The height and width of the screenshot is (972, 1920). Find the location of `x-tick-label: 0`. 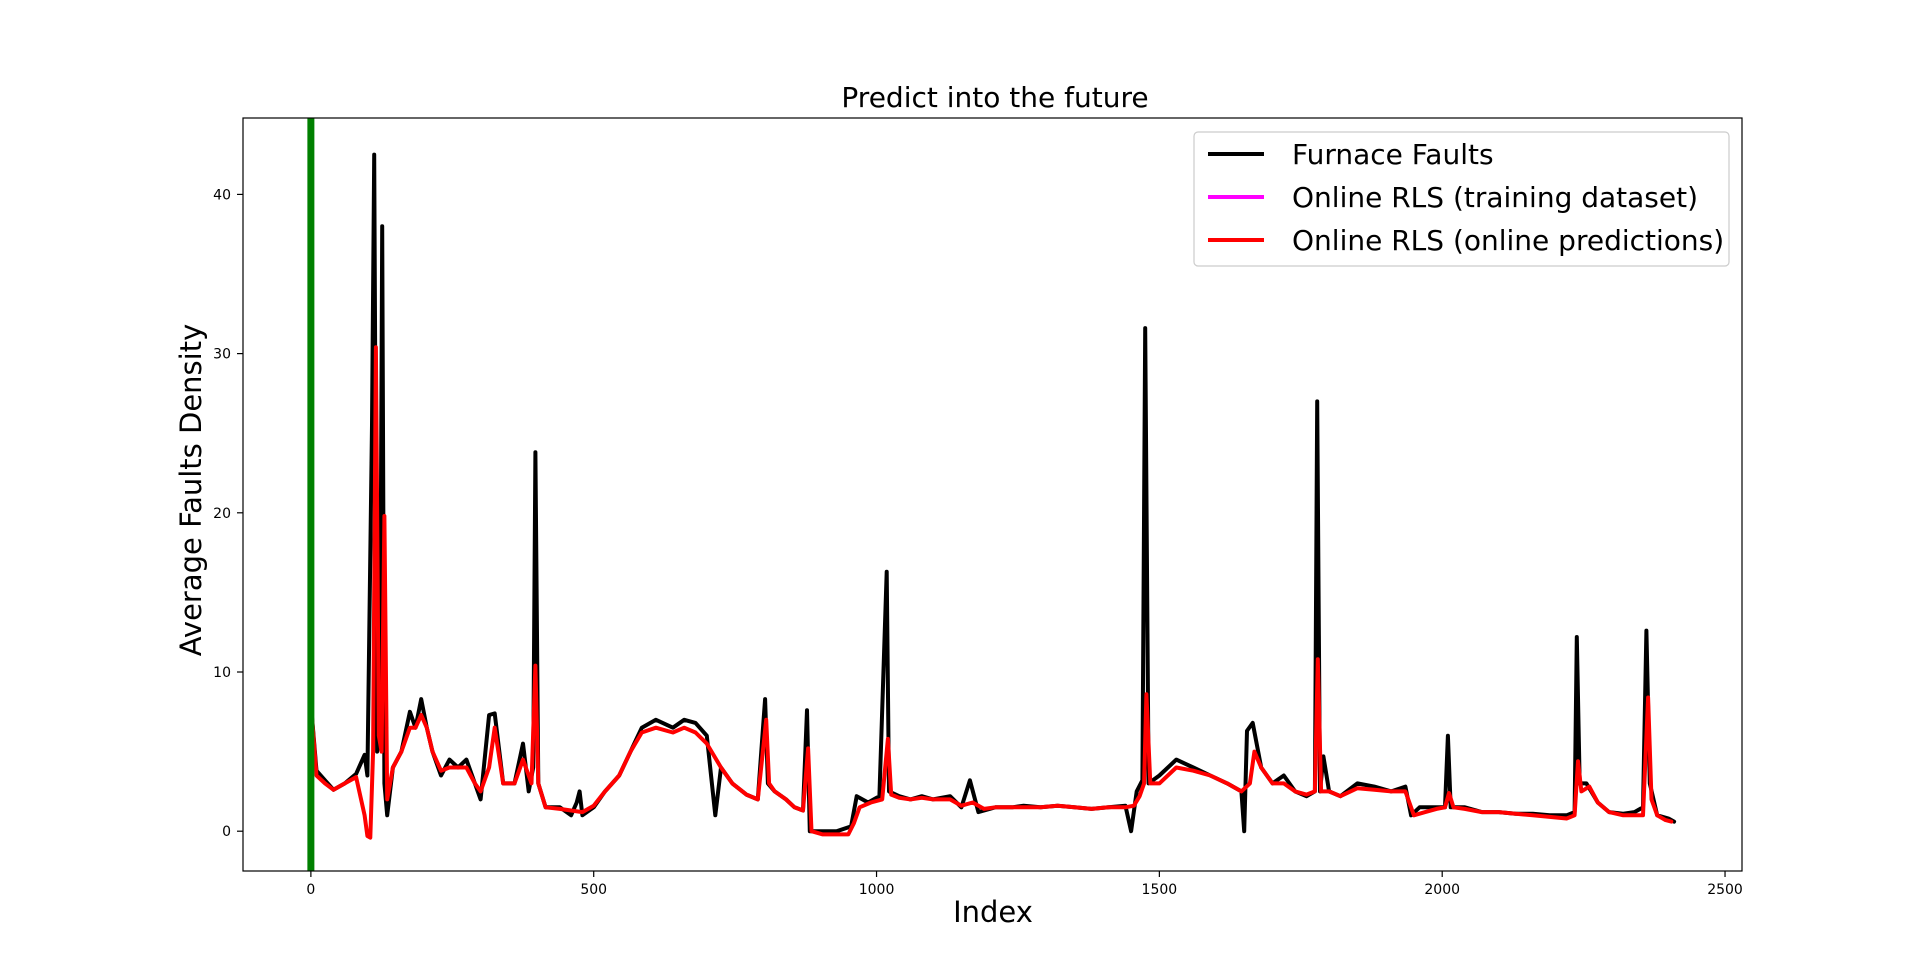

x-tick-label: 0 is located at coordinates (310, 890).